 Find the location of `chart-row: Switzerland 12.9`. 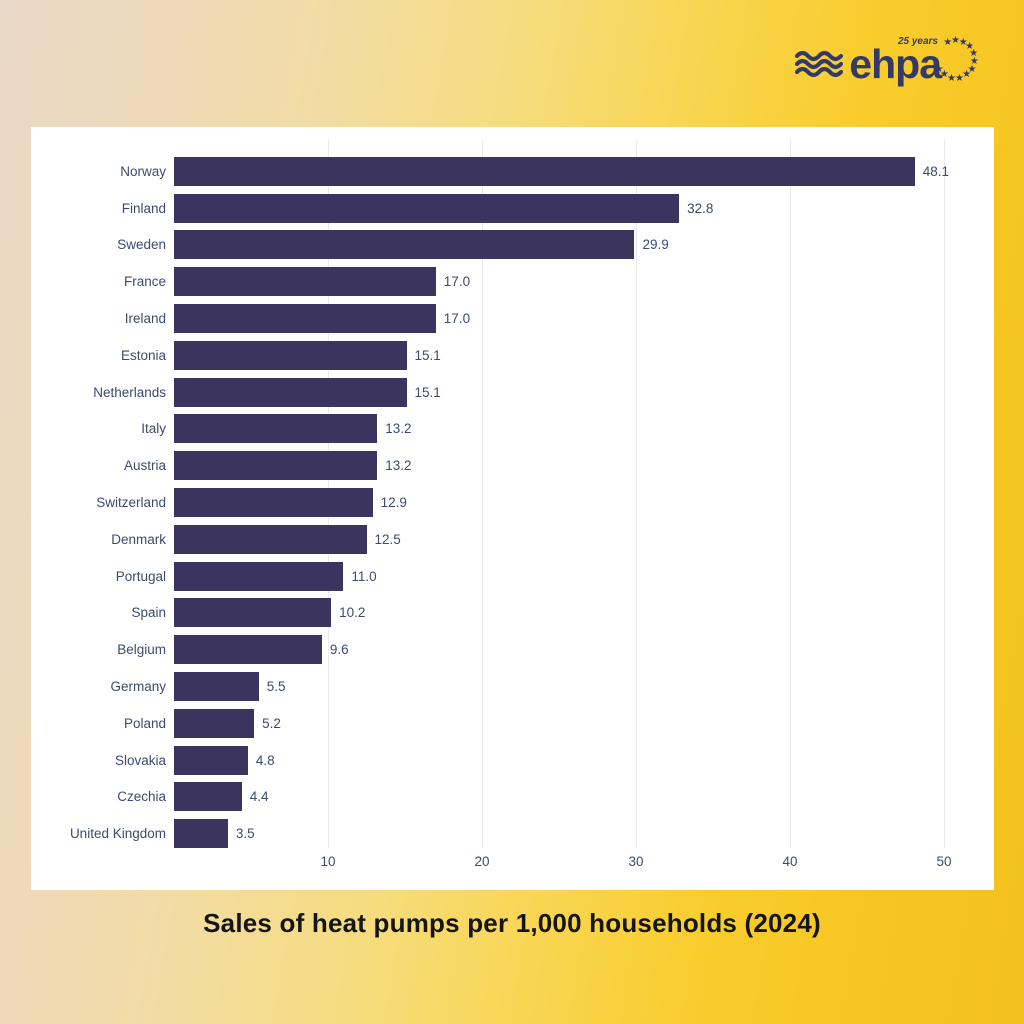

chart-row: Switzerland 12.9 is located at coordinates (512, 502).